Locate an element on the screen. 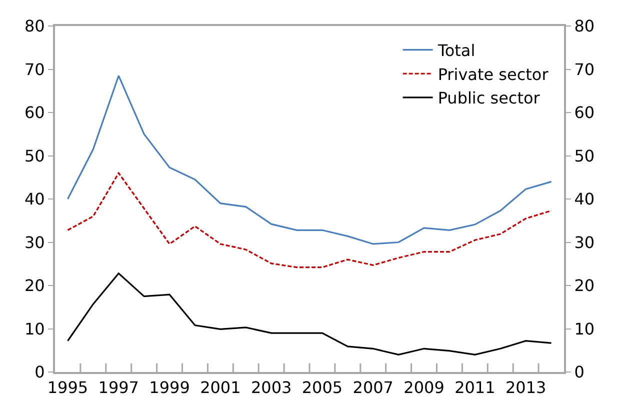 Image resolution: width=619 pixels, height=412 pixels. y-tick-label: 0 is located at coordinates (39, 372).